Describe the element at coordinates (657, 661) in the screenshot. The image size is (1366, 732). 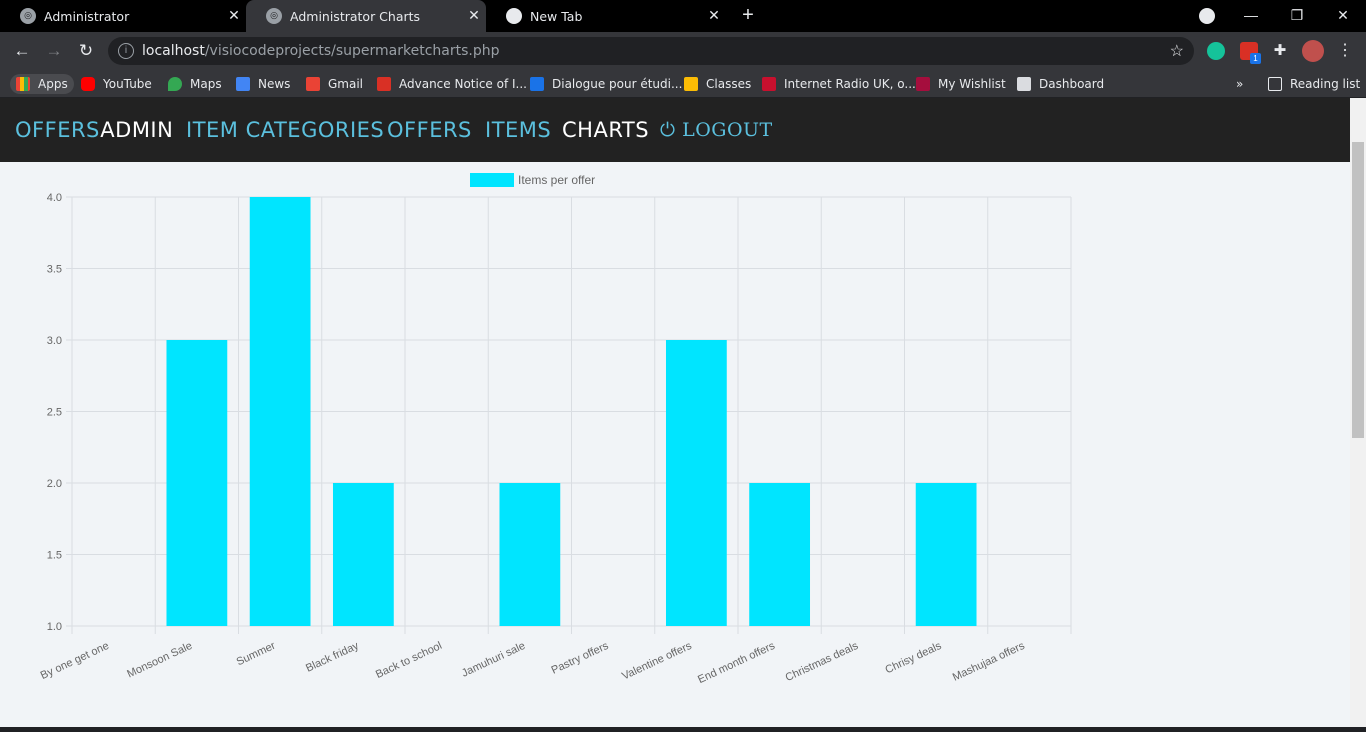
I see `x-tick-label: Valentine offers` at that location.